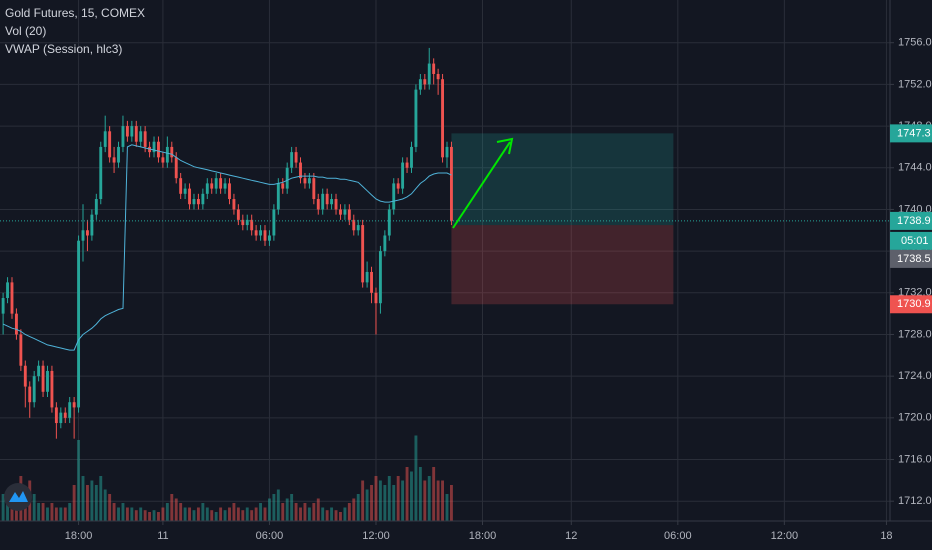  Describe the element at coordinates (915, 43) in the screenshot. I see `y-tick-label: 1756.0` at that location.